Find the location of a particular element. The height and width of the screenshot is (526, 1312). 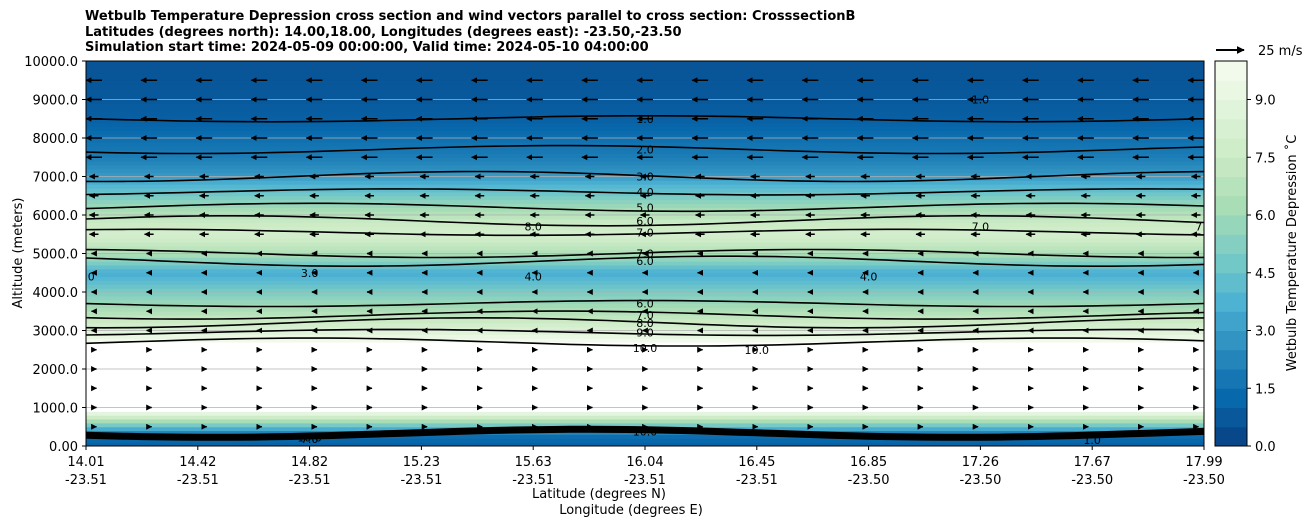

y-tick-label: 5000.0 is located at coordinates (56, 255).